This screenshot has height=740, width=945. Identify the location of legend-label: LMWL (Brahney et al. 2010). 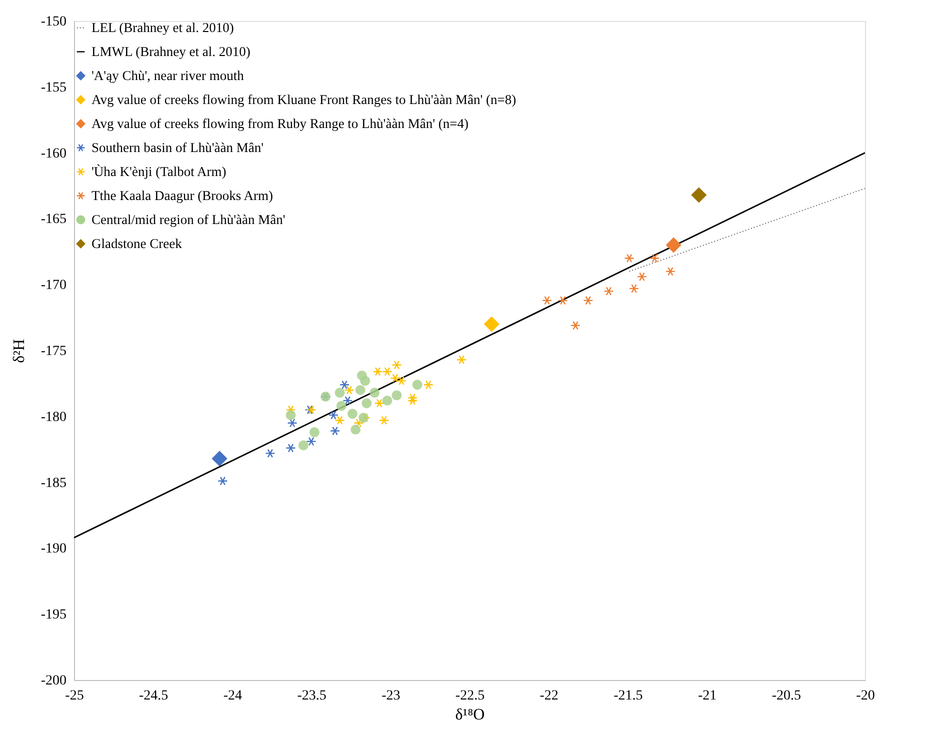
(171, 51).